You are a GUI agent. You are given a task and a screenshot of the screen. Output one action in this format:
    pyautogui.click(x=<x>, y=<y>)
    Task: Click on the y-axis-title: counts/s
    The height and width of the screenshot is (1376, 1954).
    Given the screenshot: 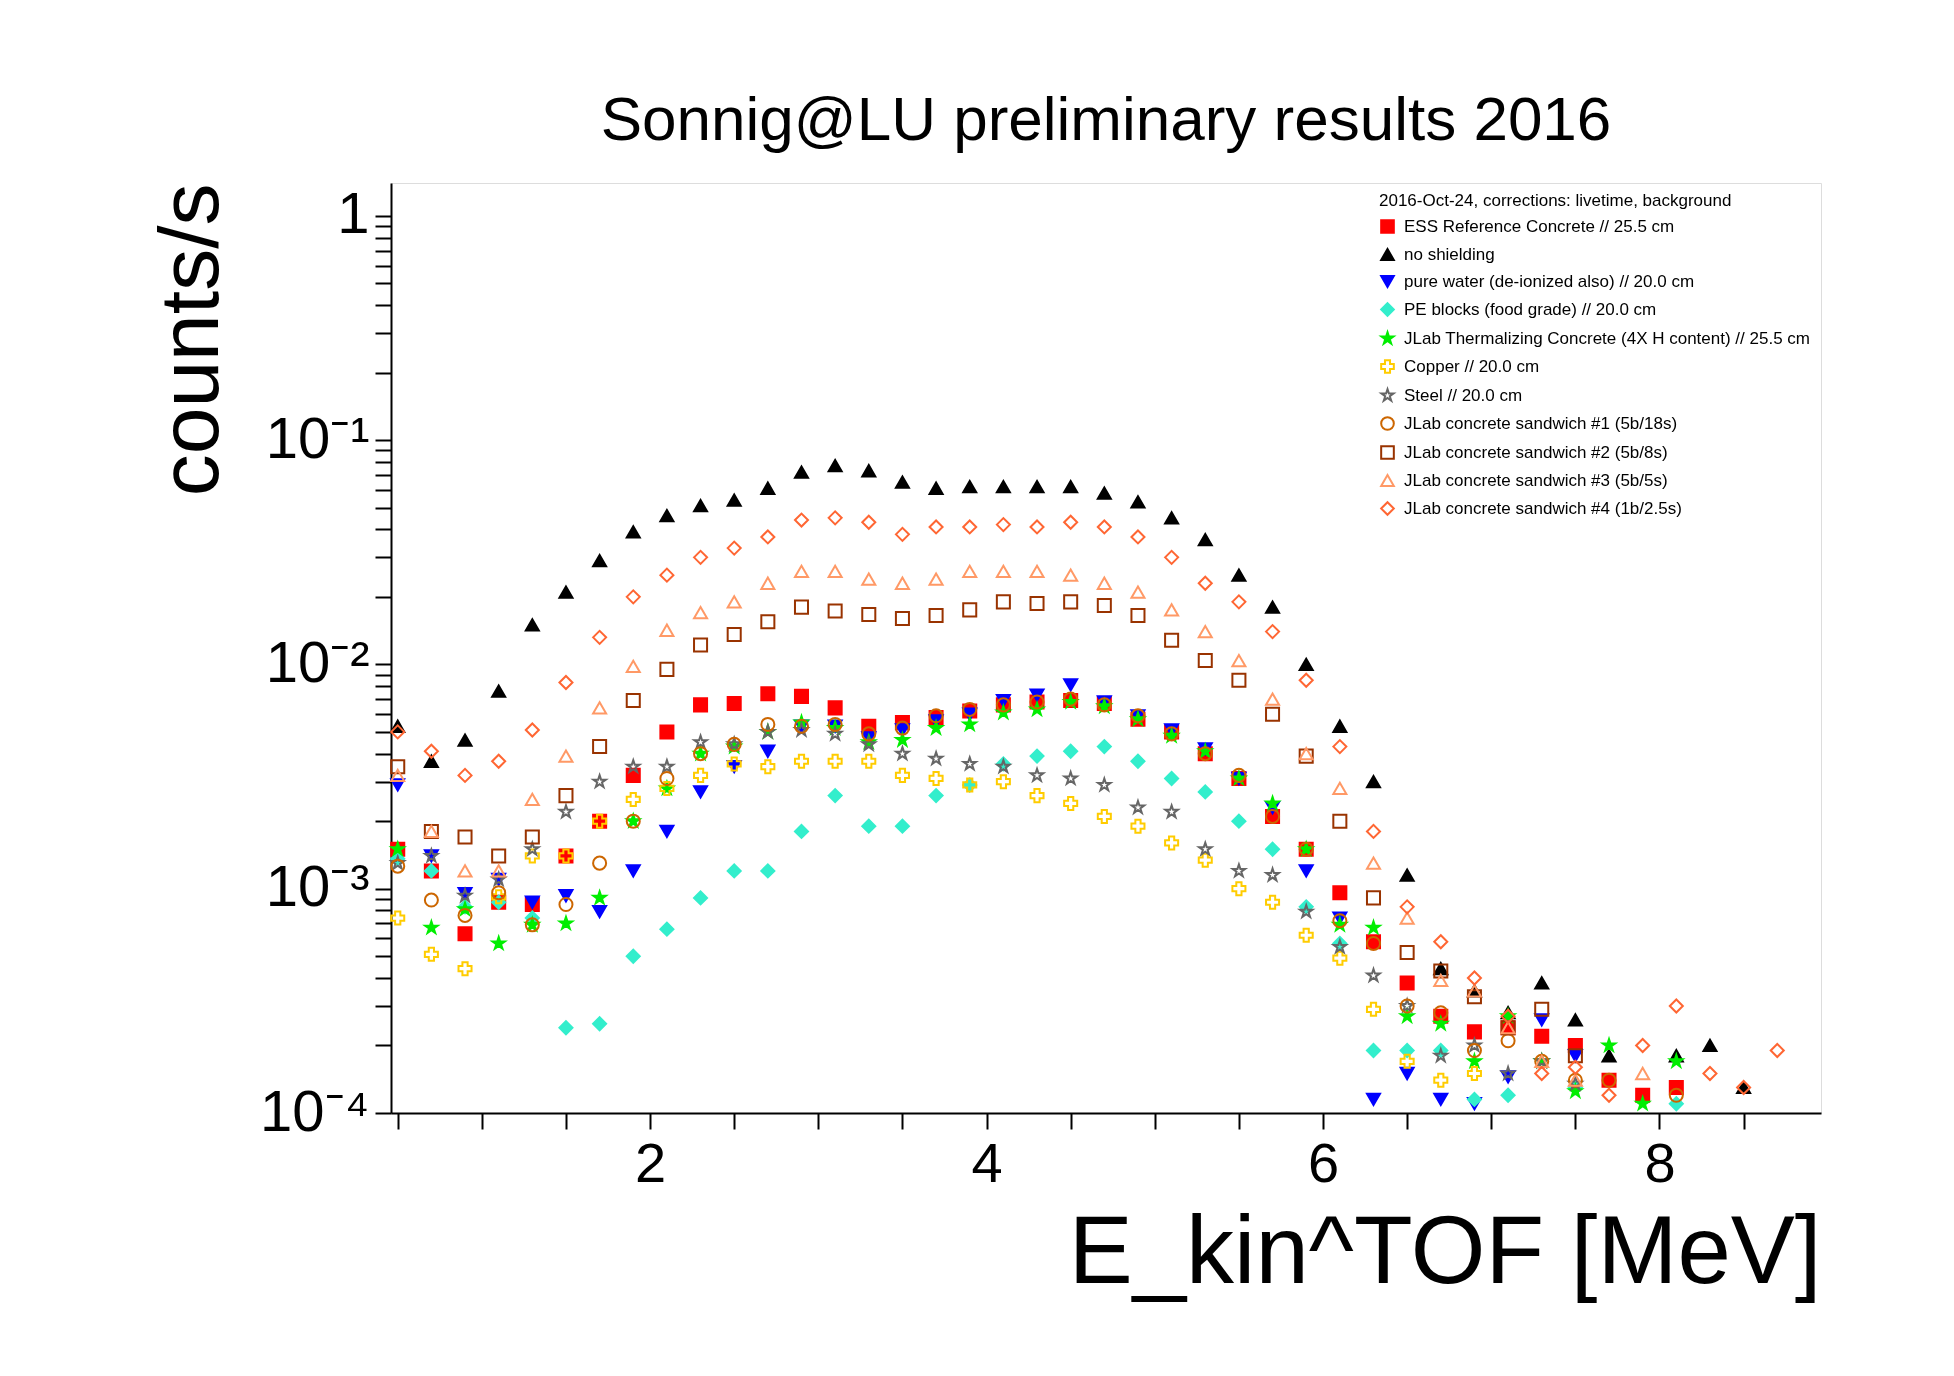 What is the action you would take?
    pyautogui.click(x=189, y=340)
    